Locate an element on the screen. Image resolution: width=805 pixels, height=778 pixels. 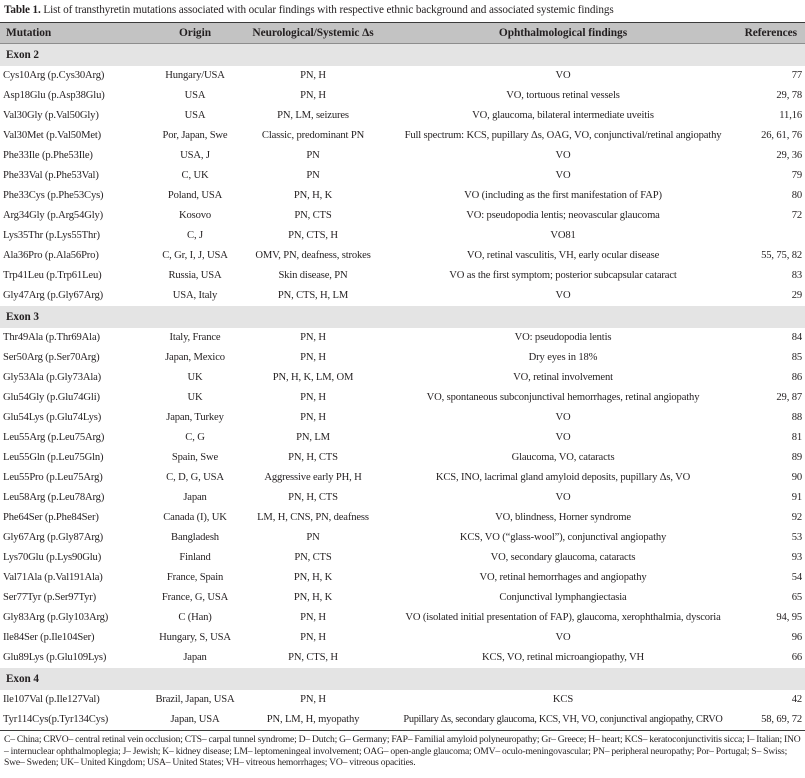
cell-ophthalmological: Dry eyes in 18% is located at coordinates (563, 358).